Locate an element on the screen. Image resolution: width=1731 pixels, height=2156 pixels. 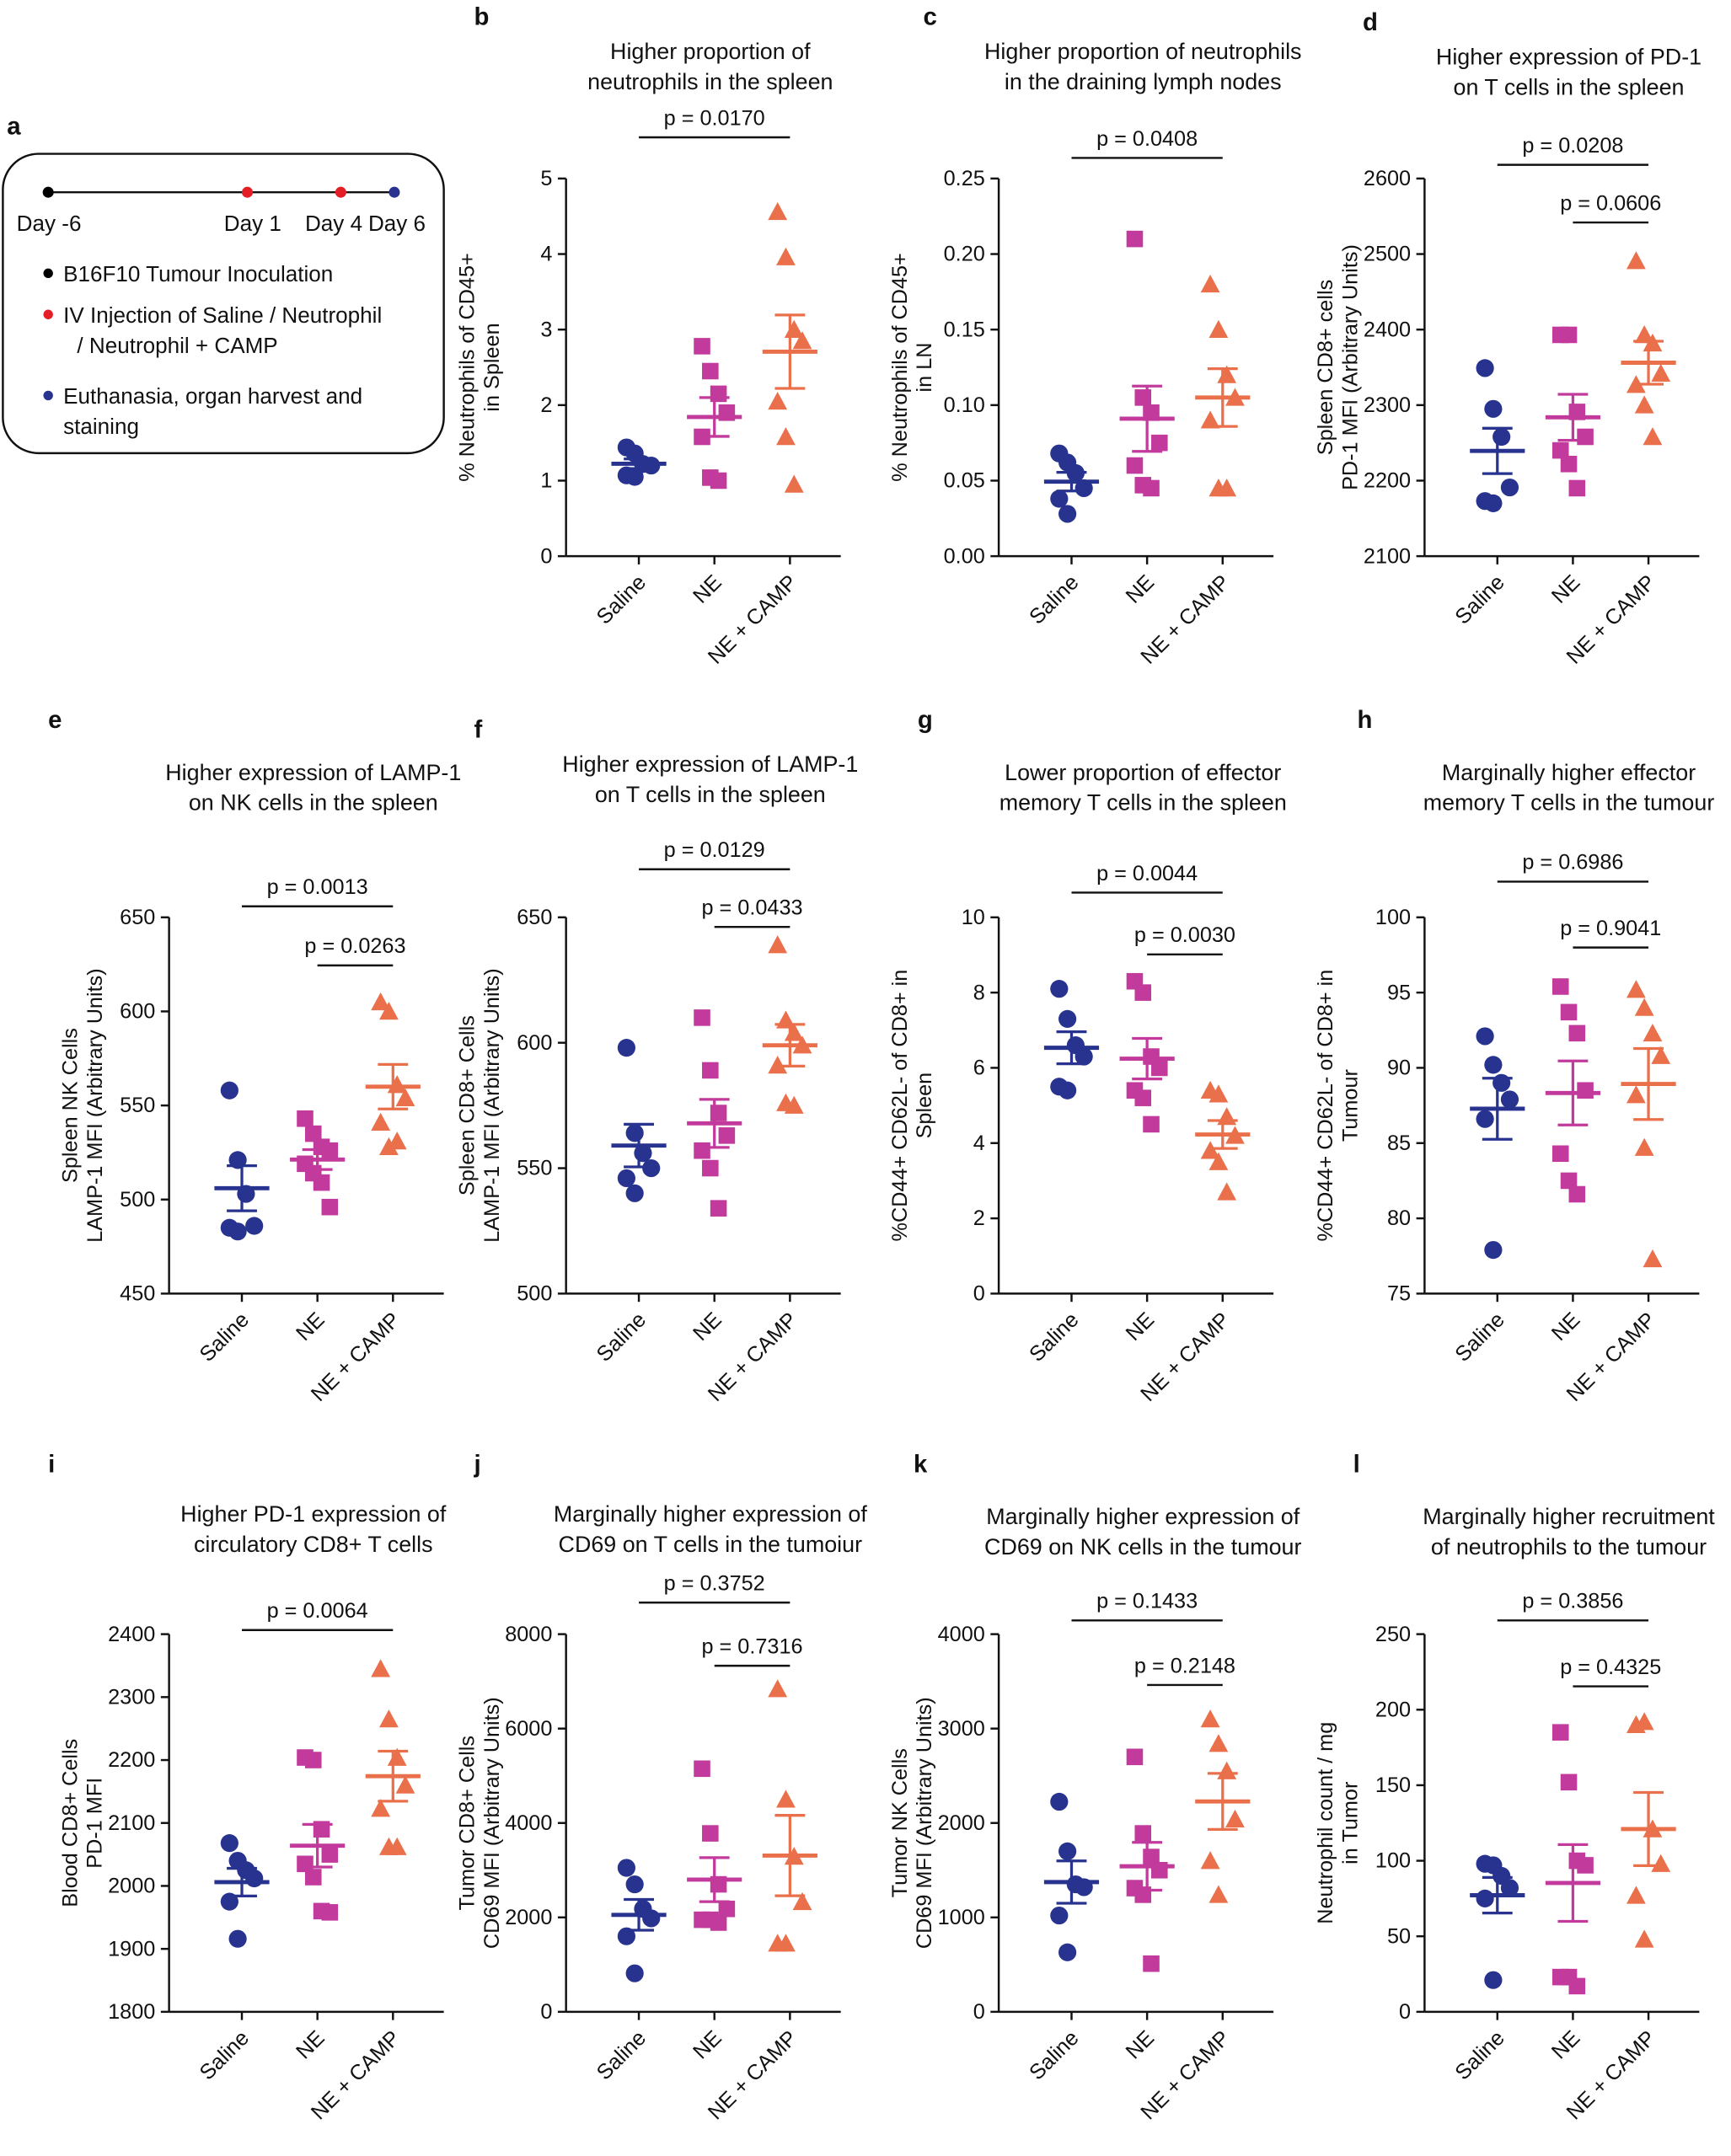
y-tick-label: 150 is located at coordinates (1393, 1785).